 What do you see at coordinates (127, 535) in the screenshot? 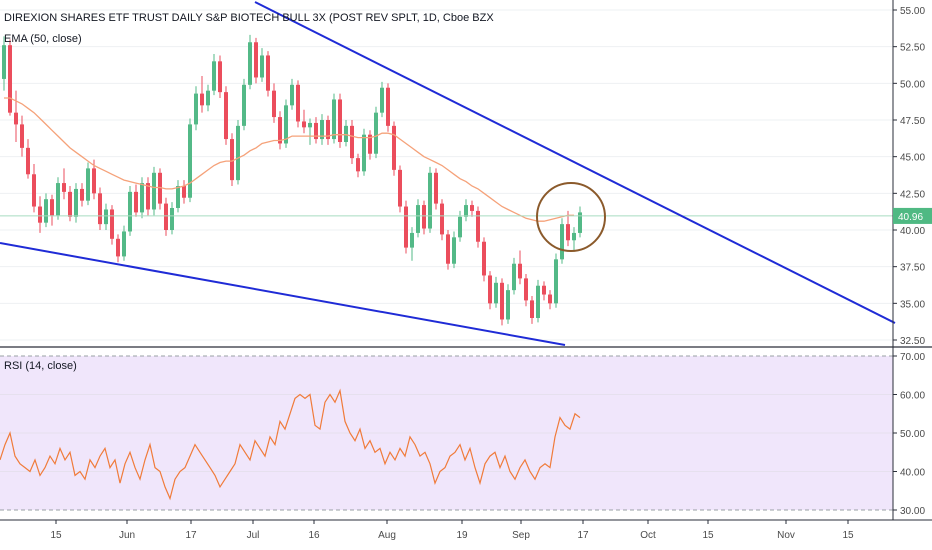
I see `time-tick-label: Jun` at bounding box center [127, 535].